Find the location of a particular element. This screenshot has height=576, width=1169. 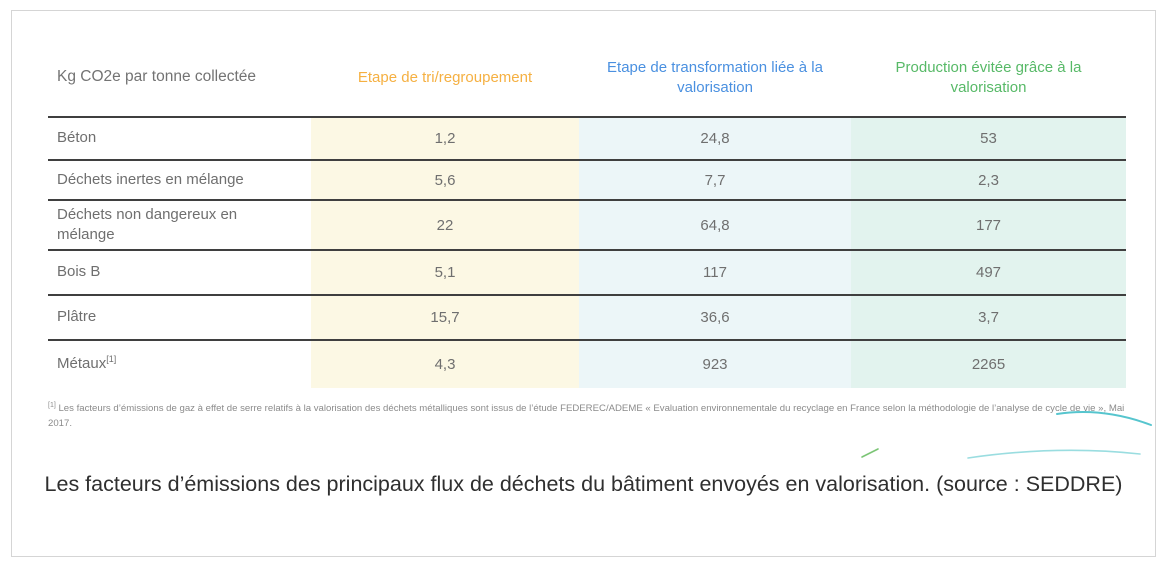

cell-transformation: 7,7 is located at coordinates (715, 180).